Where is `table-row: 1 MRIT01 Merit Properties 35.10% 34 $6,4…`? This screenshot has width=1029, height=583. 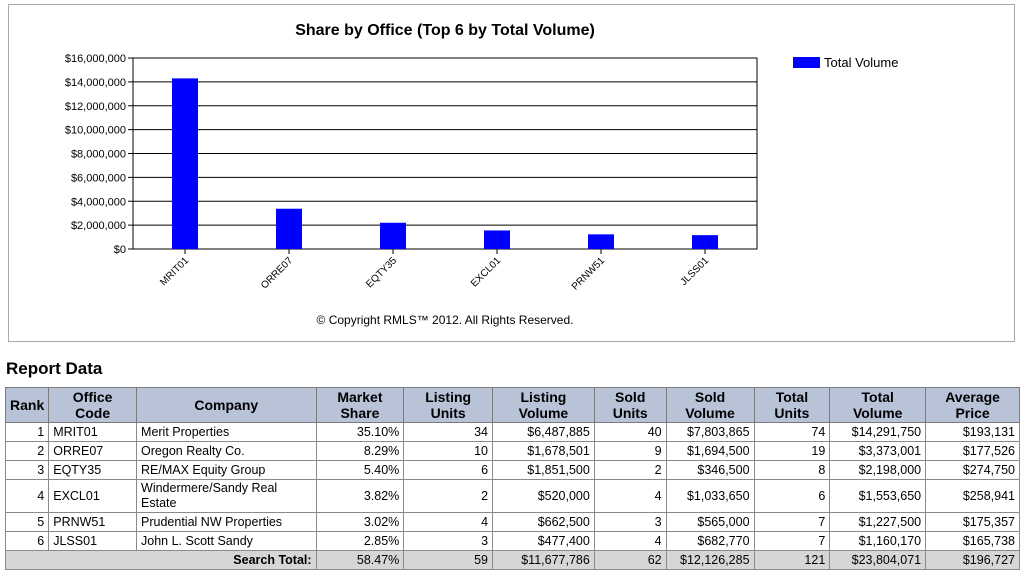
table-row: 1 MRIT01 Merit Properties 35.10% 34 $6,4… is located at coordinates (512, 432).